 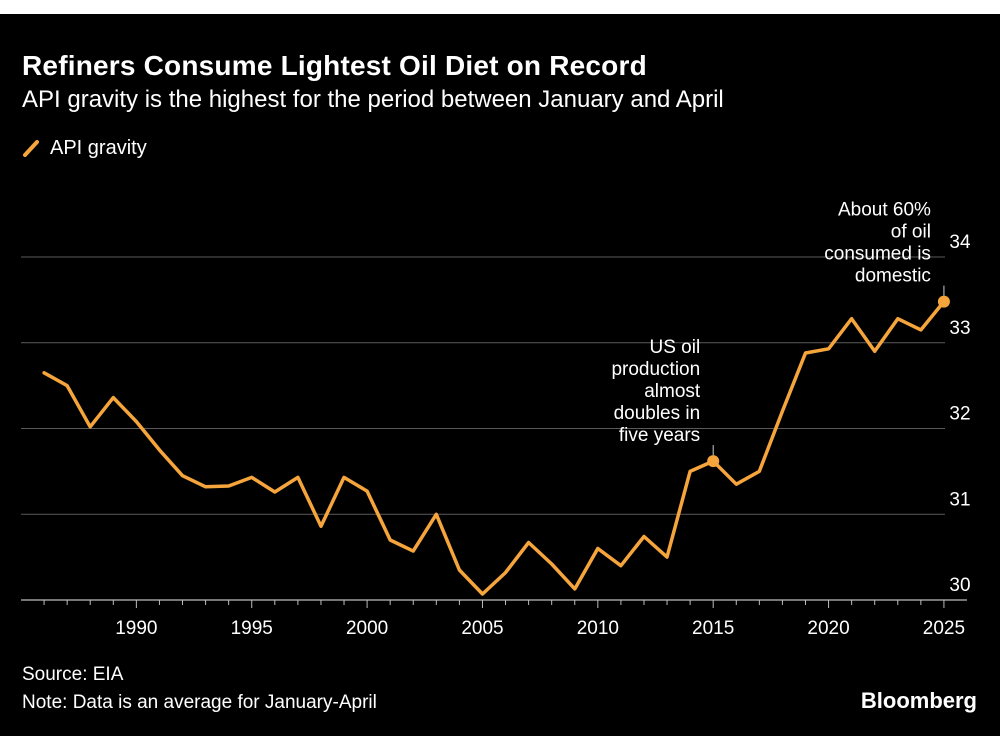 I want to click on annotation-text-2025-1: of oil, so click(x=911, y=232).